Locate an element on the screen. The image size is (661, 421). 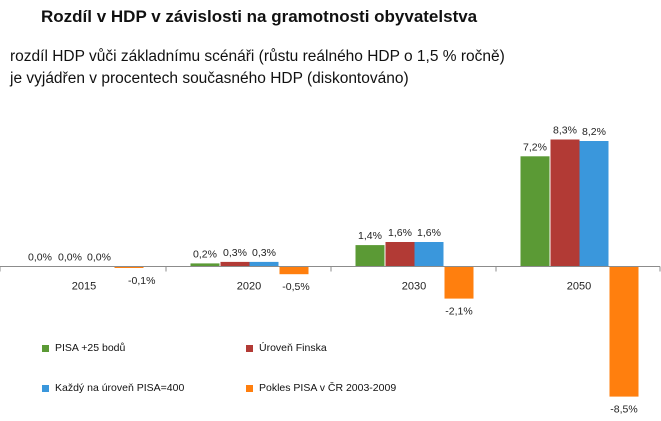
data-label-2015-series-2: 0,0% is located at coordinates (70, 258).